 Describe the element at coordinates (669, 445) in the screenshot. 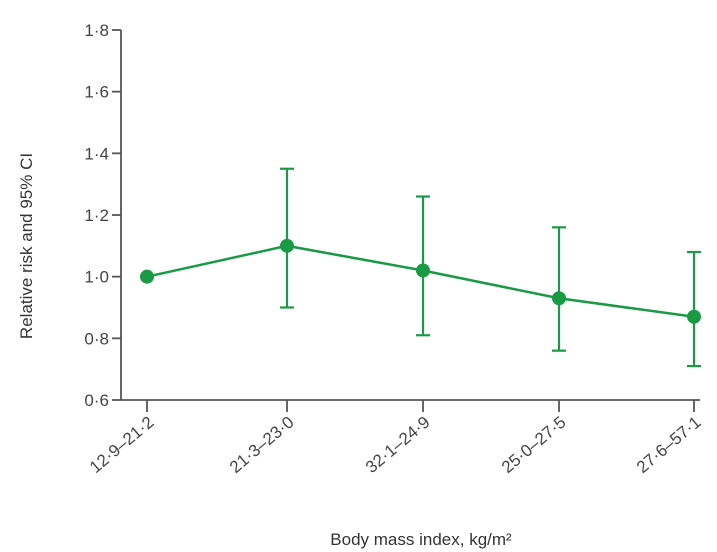

I see `x-tick-label: 27·6–57·1` at that location.